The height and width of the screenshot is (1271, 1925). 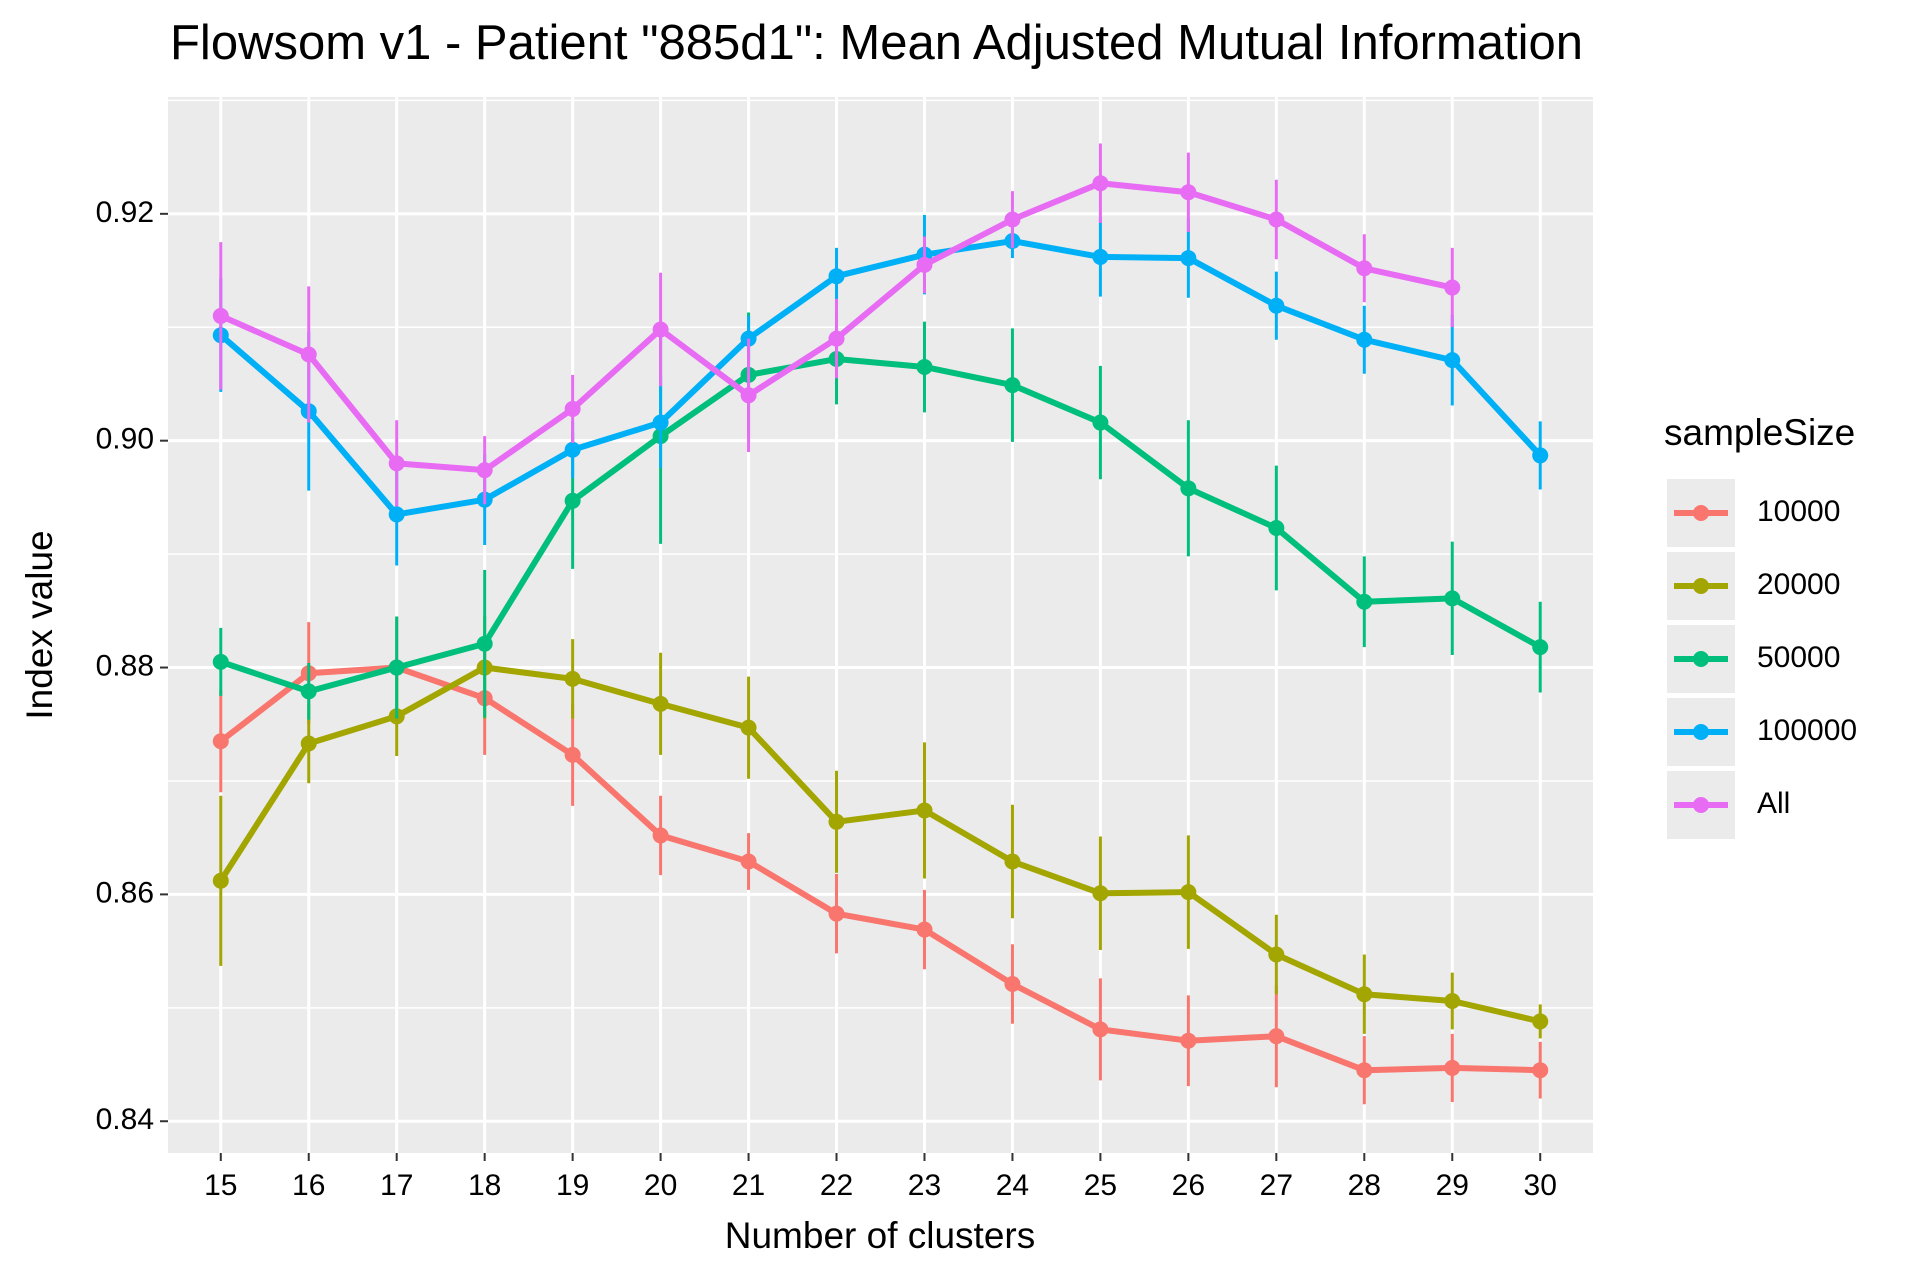 I want to click on x-tick-label: 17, so click(x=396, y=1185).